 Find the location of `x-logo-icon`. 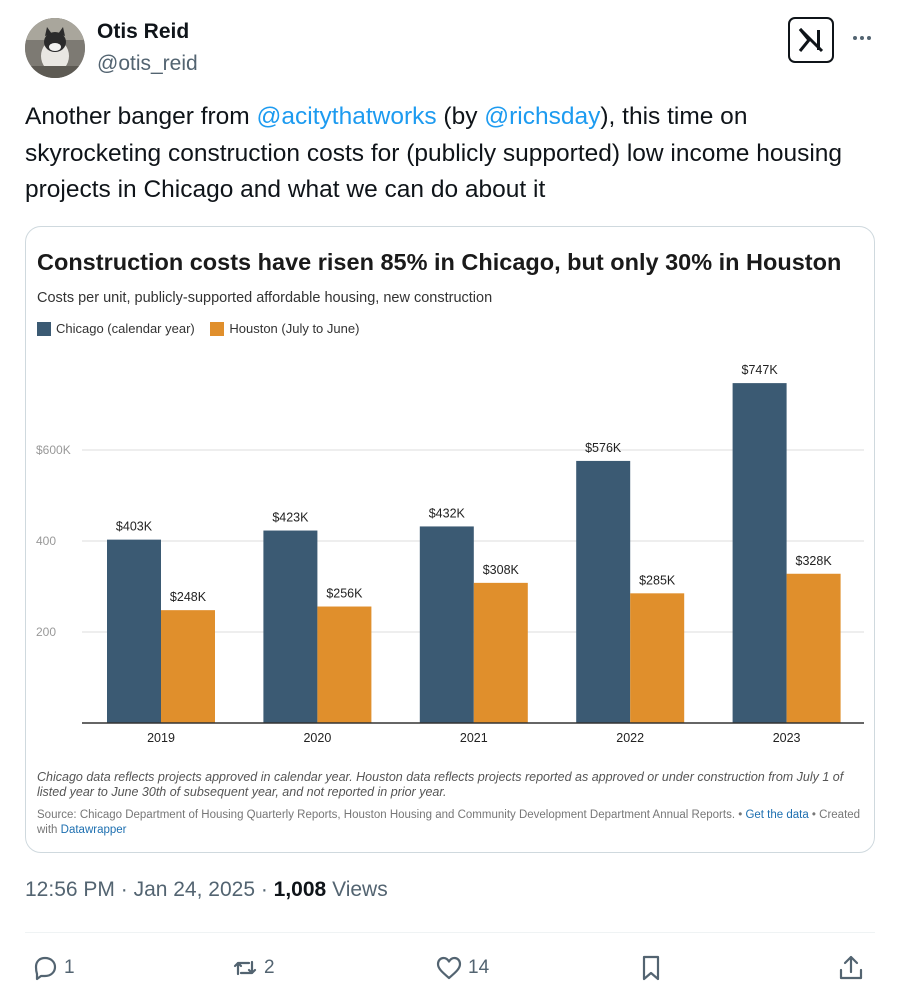

x-logo-icon is located at coordinates (811, 40).